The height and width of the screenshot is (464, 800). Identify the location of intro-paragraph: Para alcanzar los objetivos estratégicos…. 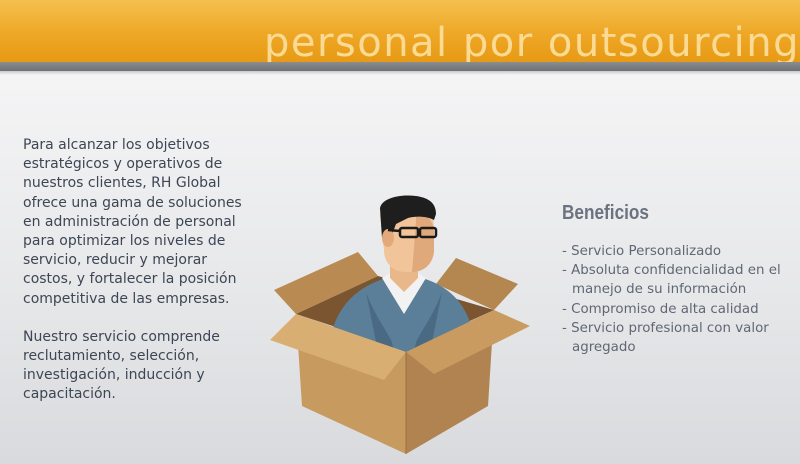
(132, 222).